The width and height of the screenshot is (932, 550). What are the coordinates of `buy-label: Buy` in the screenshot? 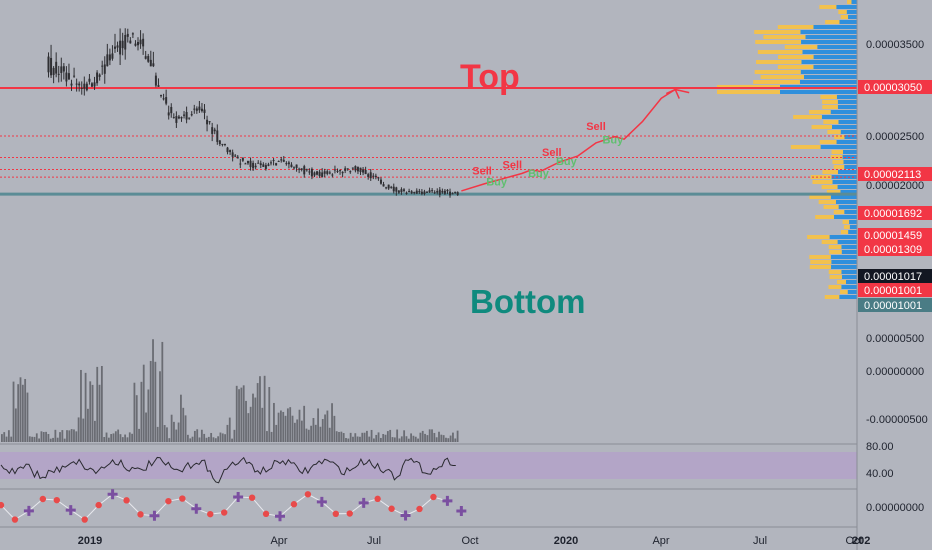 It's located at (539, 174).